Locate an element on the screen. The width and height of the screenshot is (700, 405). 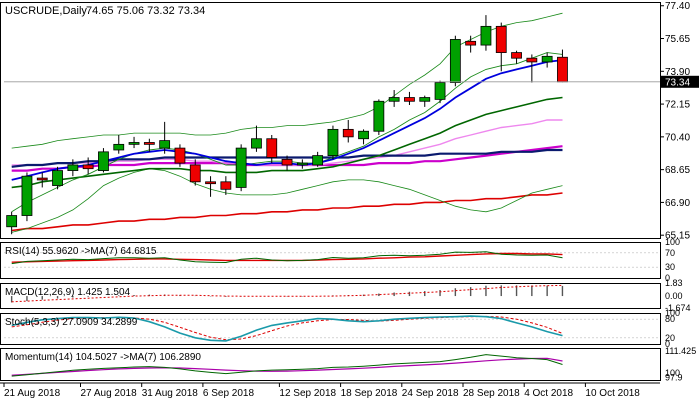
rsi-line is located at coordinates (287, 258).